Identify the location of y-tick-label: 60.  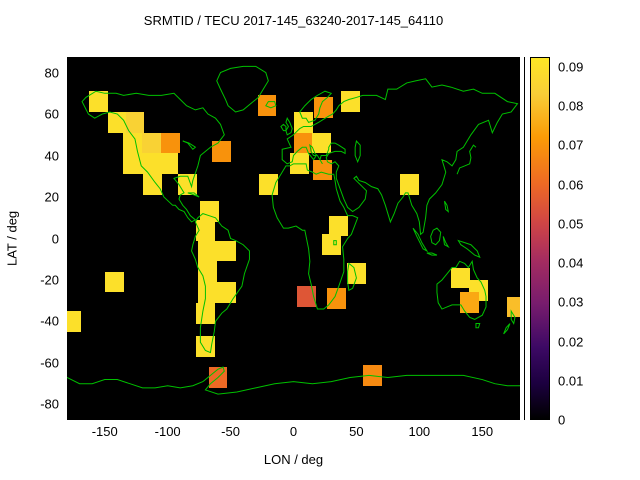
(51, 114).